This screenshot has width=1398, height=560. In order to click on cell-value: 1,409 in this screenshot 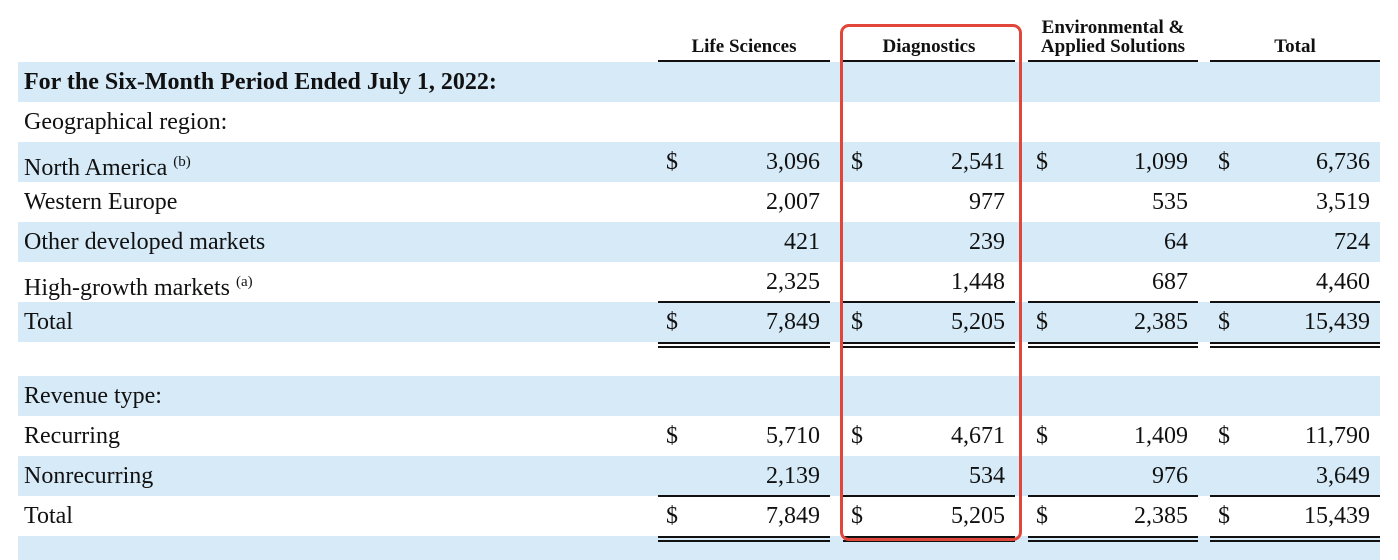, I will do `click(1161, 436)`.